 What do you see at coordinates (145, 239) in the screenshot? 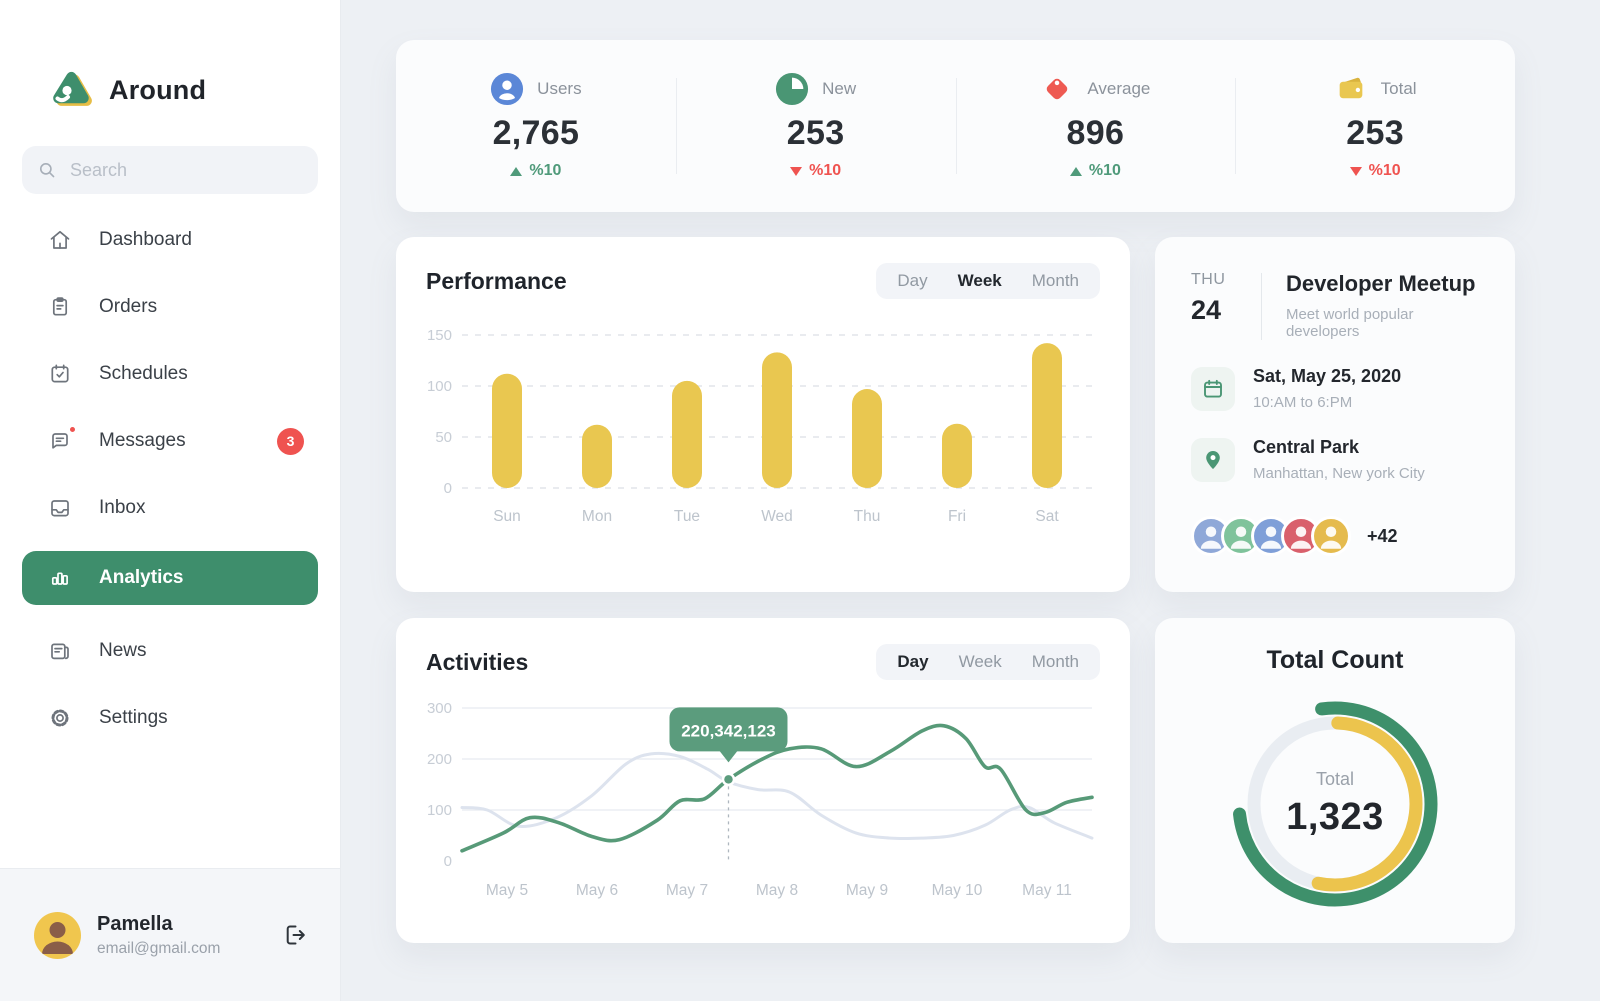
I see `sidebar-item-label: Dashboard` at bounding box center [145, 239].